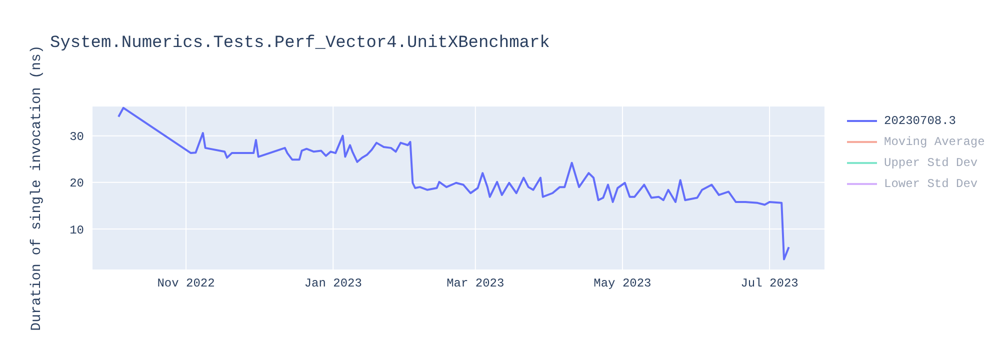 The image size is (1000, 350). I want to click on x-tick-label: Mar 2023, so click(475, 283).